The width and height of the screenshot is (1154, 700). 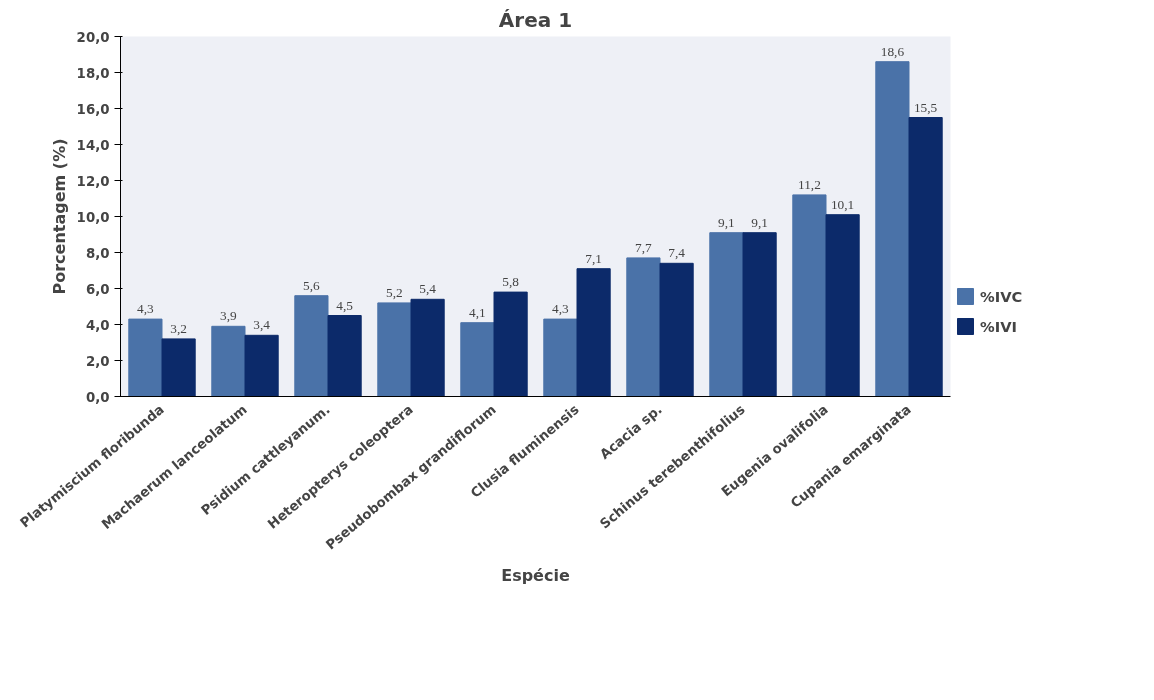 I want to click on y-axis-title: Porcentagem (%), so click(x=59, y=216).